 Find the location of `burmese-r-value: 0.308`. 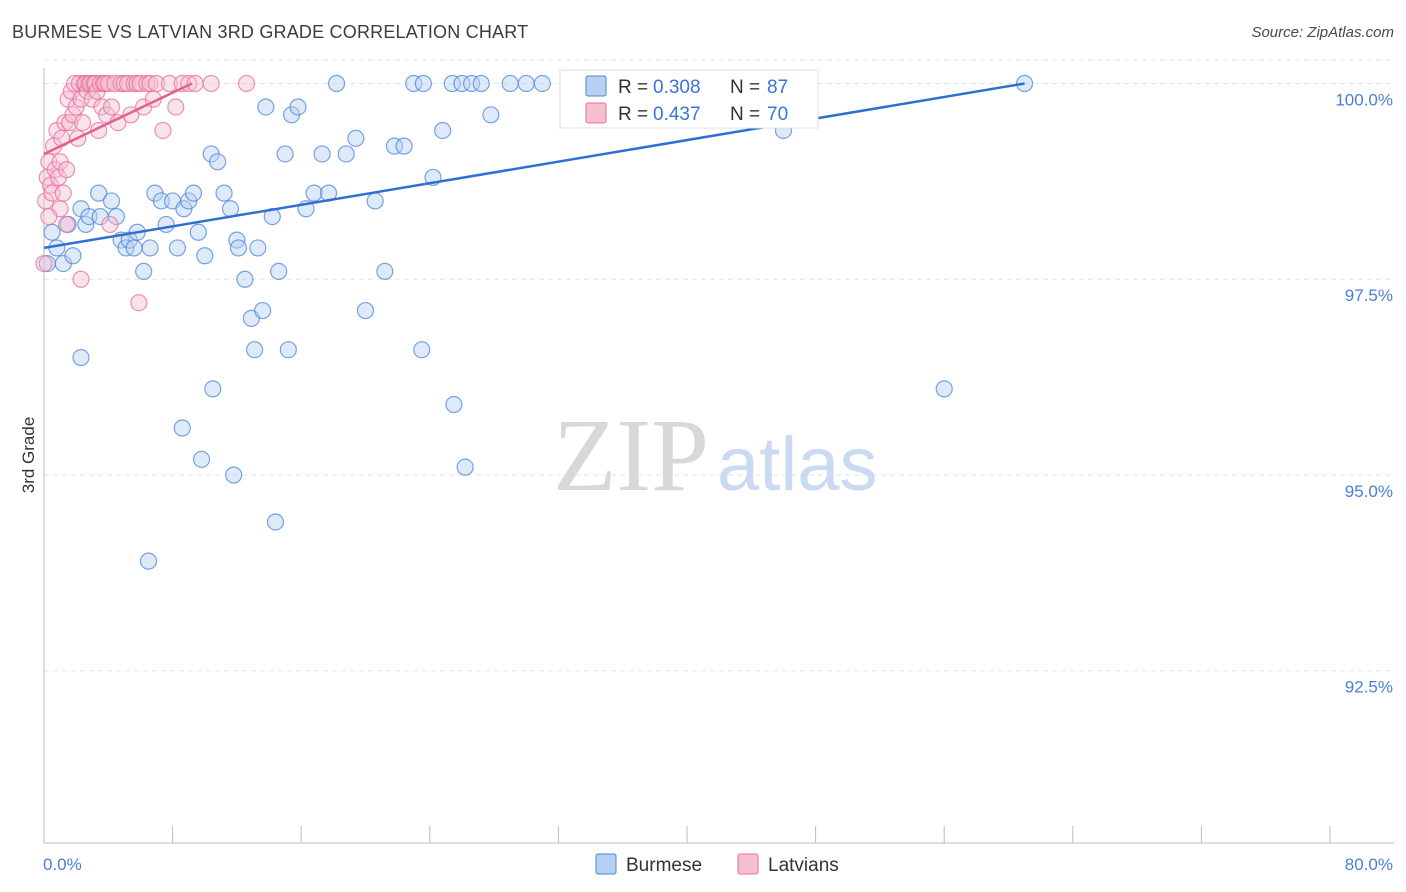

burmese-r-value: 0.308 is located at coordinates (677, 87).